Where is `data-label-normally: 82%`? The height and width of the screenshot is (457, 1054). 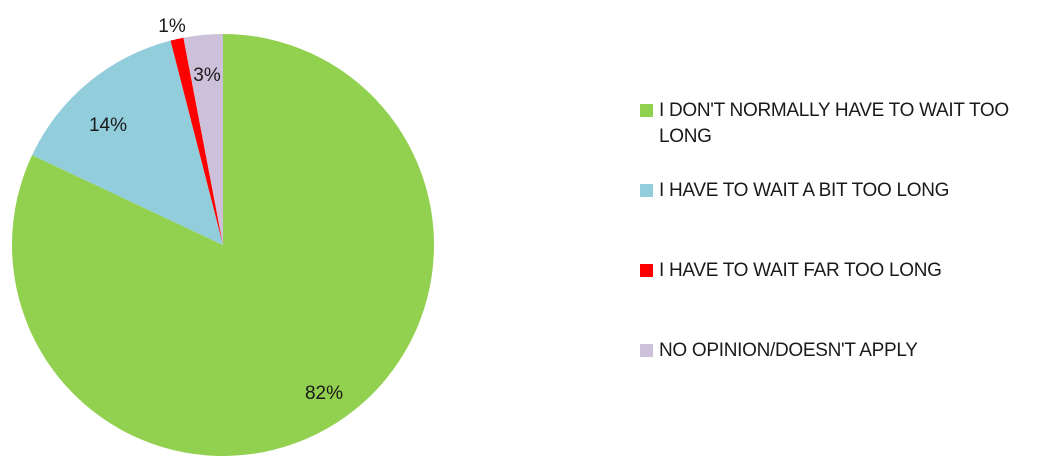
data-label-normally: 82% is located at coordinates (324, 393).